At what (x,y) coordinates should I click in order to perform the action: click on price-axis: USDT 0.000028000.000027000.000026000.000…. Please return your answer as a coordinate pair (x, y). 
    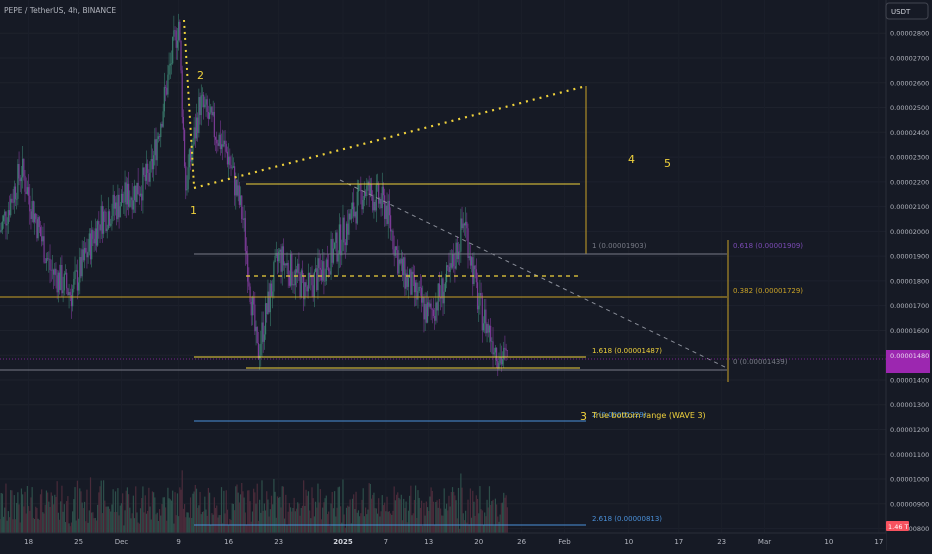
    Looking at the image, I should click on (908, 275).